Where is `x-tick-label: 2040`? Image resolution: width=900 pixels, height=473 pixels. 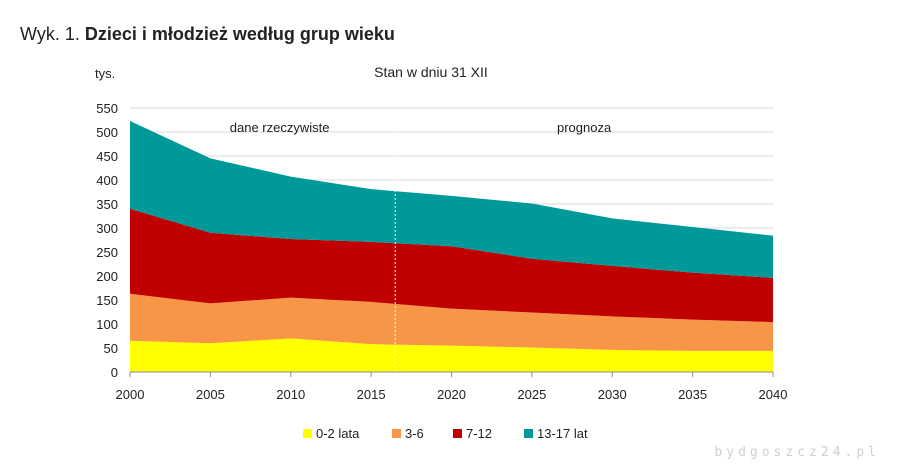 x-tick-label: 2040 is located at coordinates (773, 394).